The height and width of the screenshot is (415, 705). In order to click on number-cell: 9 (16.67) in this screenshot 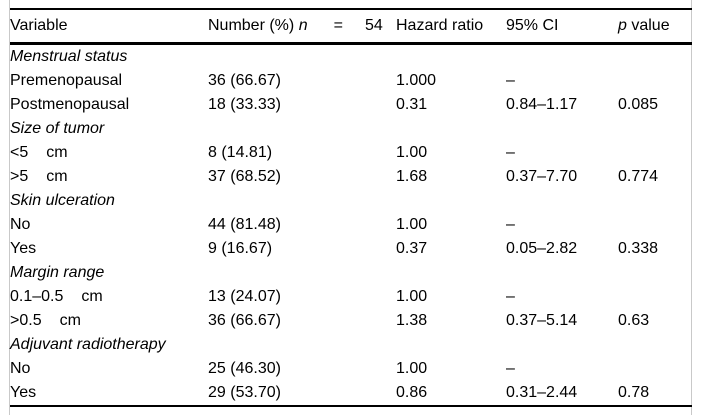, I will do `click(240, 248)`.